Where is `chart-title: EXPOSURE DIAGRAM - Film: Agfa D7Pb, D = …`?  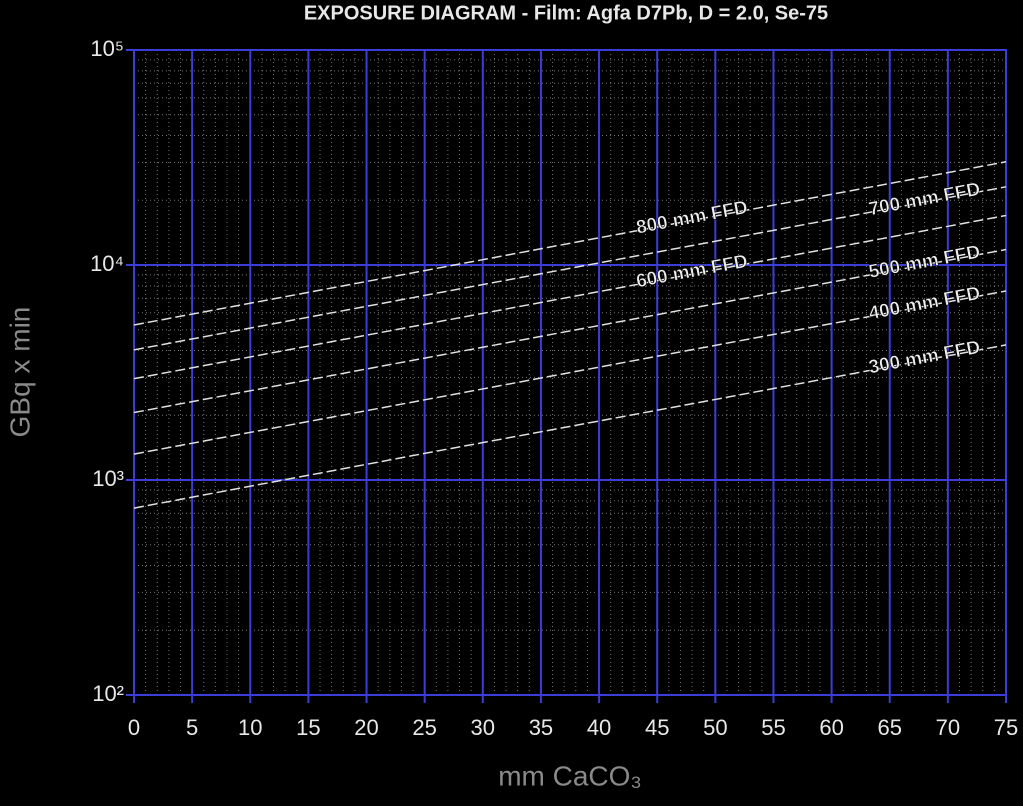
chart-title: EXPOSURE DIAGRAM - Film: Agfa D7Pb, D = … is located at coordinates (566, 13).